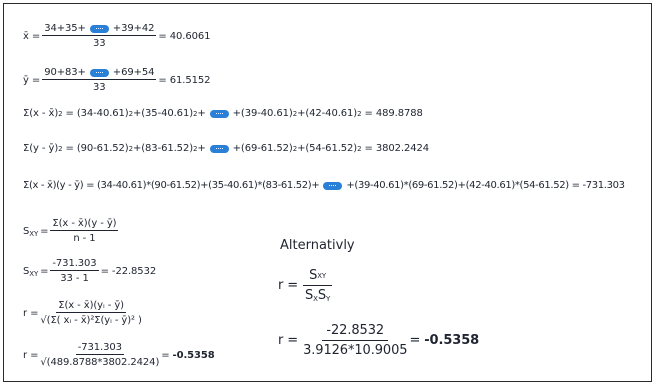 The width and height of the screenshot is (657, 387). What do you see at coordinates (84, 238) in the screenshot?
I see `sxy-formula-denominator: n - 1` at bounding box center [84, 238].